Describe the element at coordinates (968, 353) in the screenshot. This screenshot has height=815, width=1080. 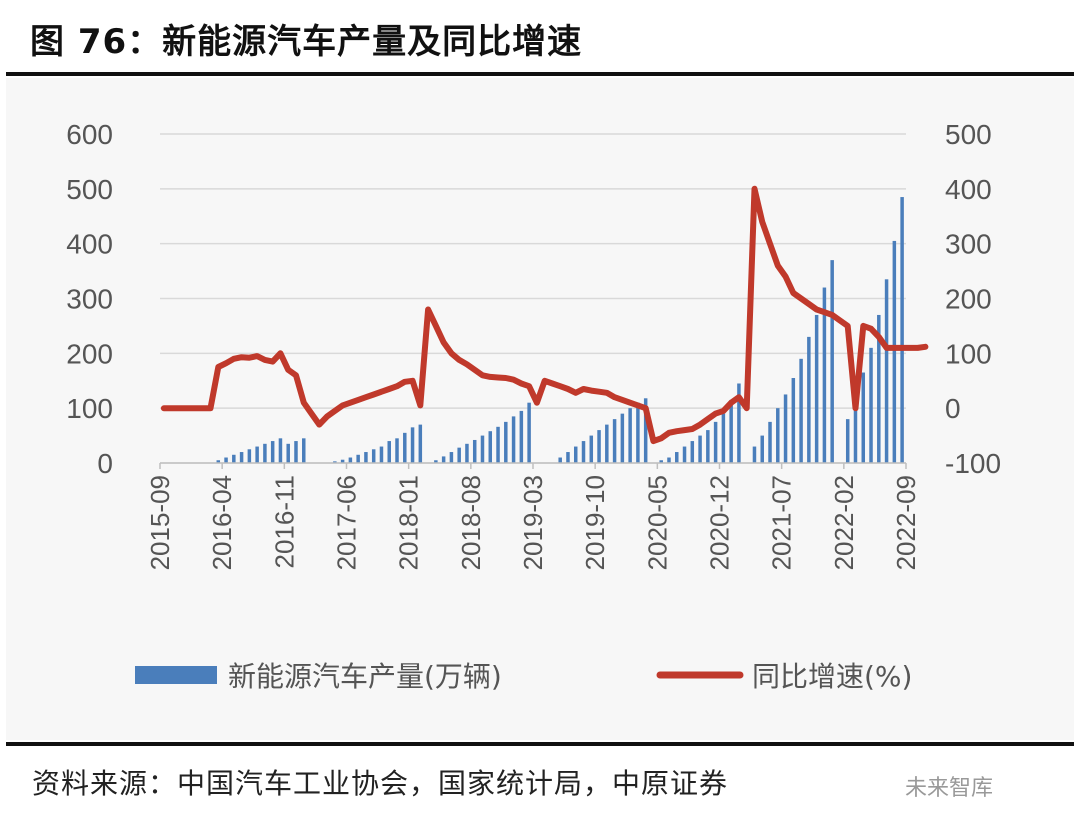
I see `y-right-tick-label: 100` at that location.